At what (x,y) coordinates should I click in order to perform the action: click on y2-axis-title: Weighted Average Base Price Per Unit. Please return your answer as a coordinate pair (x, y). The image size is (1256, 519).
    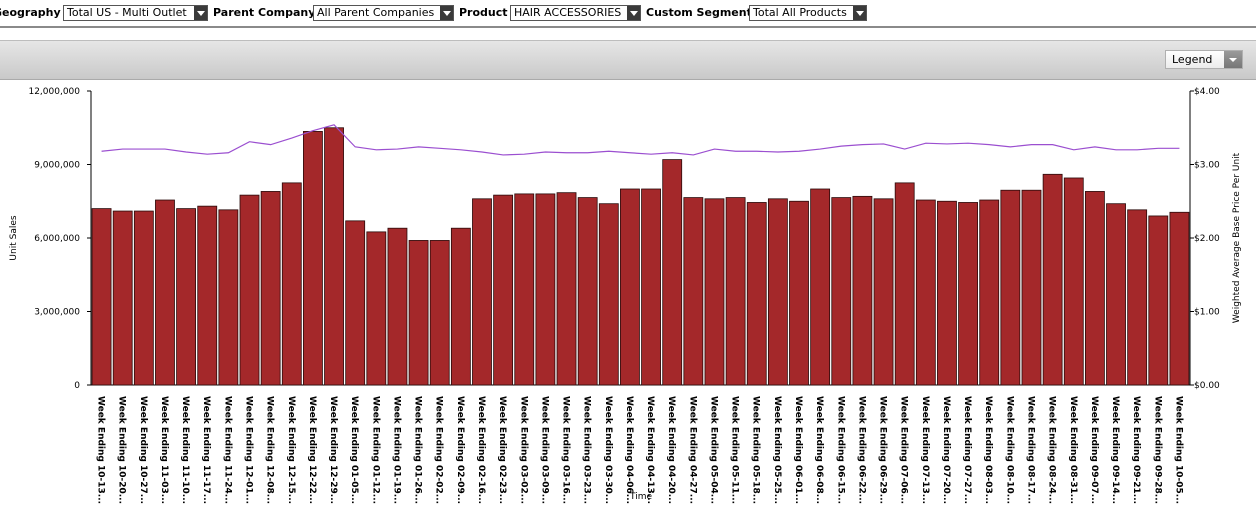
    Looking at the image, I should click on (1237, 237).